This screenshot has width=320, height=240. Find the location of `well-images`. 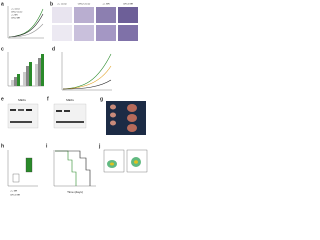

well-images is located at coordinates (95, 24).